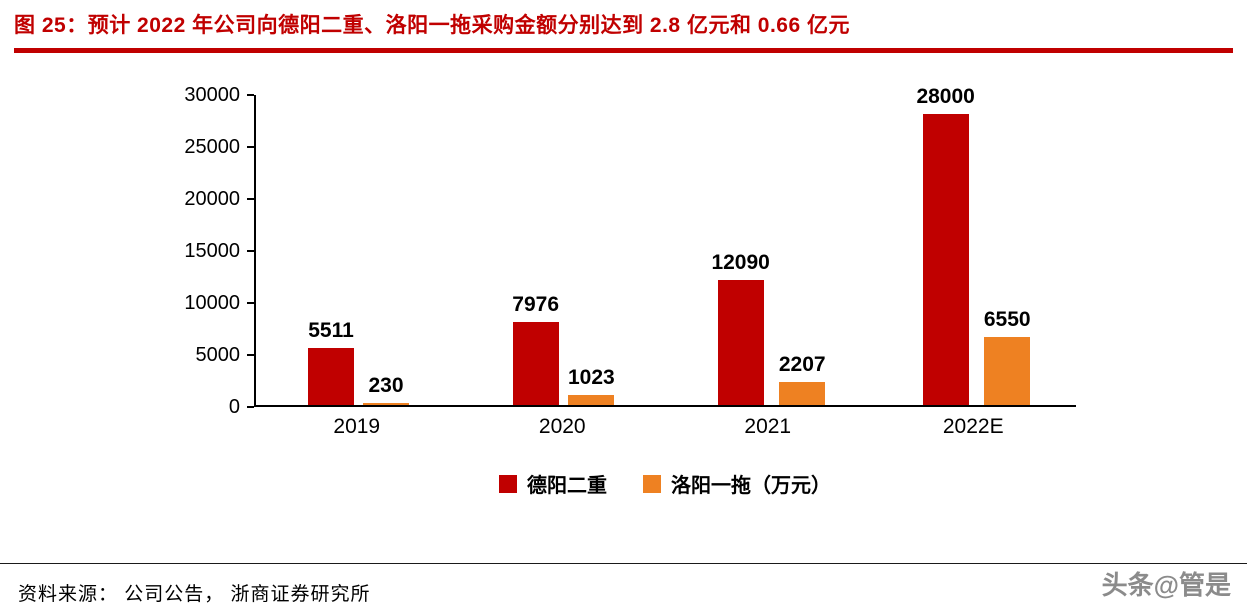 Image resolution: width=1247 pixels, height=614 pixels. Describe the element at coordinates (665, 427) in the screenshot. I see `x-axis: 2019 2020 2021 2022E` at that location.